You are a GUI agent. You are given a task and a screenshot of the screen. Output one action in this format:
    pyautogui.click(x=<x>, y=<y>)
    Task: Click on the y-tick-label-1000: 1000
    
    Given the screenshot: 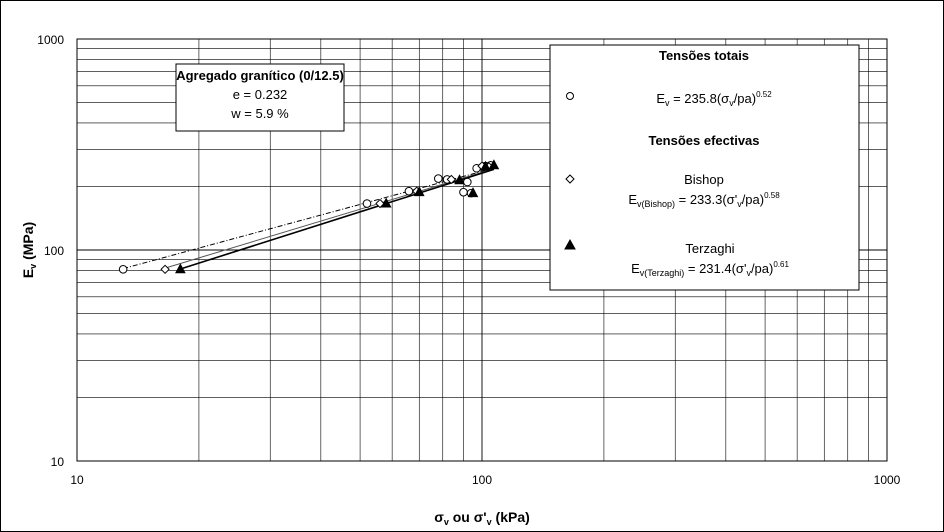 What is the action you would take?
    pyautogui.click(x=50, y=40)
    